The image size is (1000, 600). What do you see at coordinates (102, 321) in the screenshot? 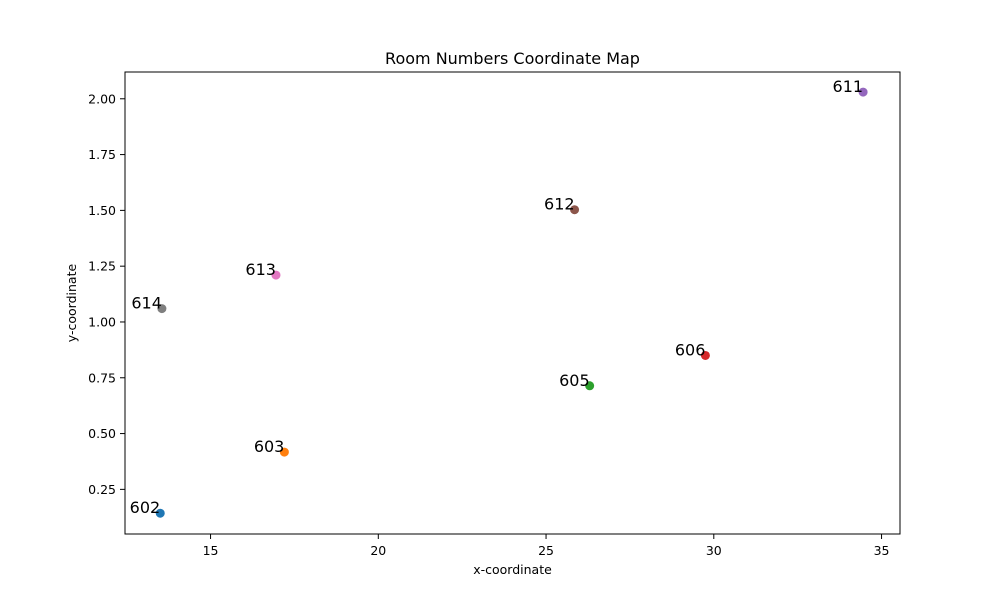
I see `y-tick-label: 1.00` at bounding box center [102, 321].